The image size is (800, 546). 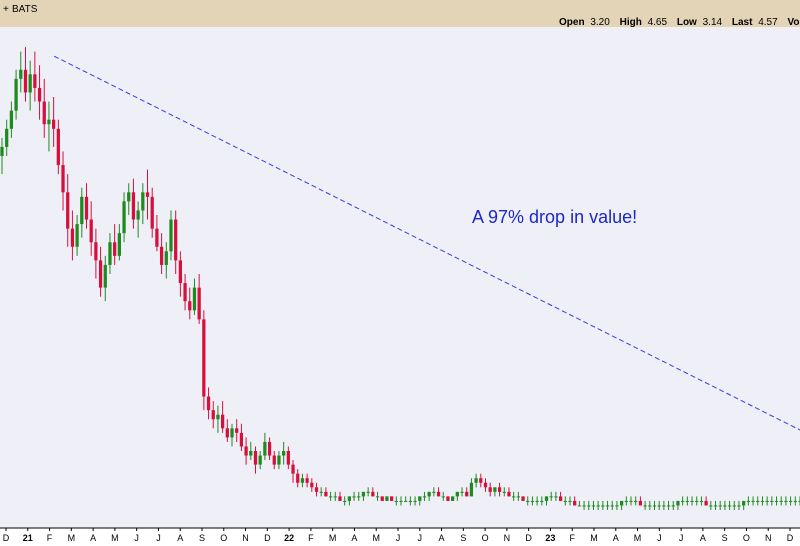 I want to click on high-value: 4.65, so click(x=658, y=22).